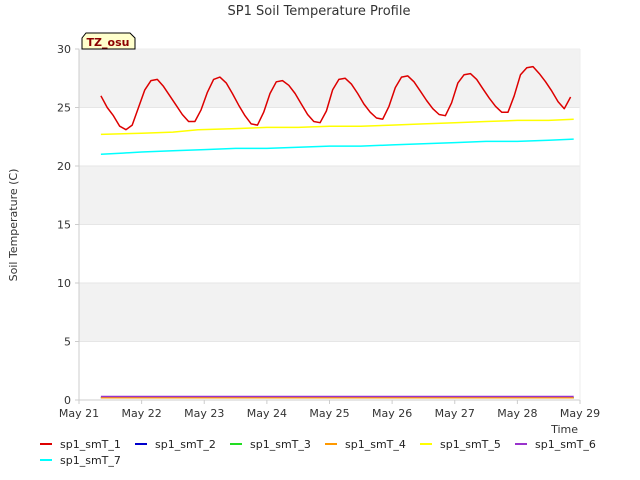  I want to click on legend-item-sp1_smT_4: sp1_smT_4, so click(365, 444).